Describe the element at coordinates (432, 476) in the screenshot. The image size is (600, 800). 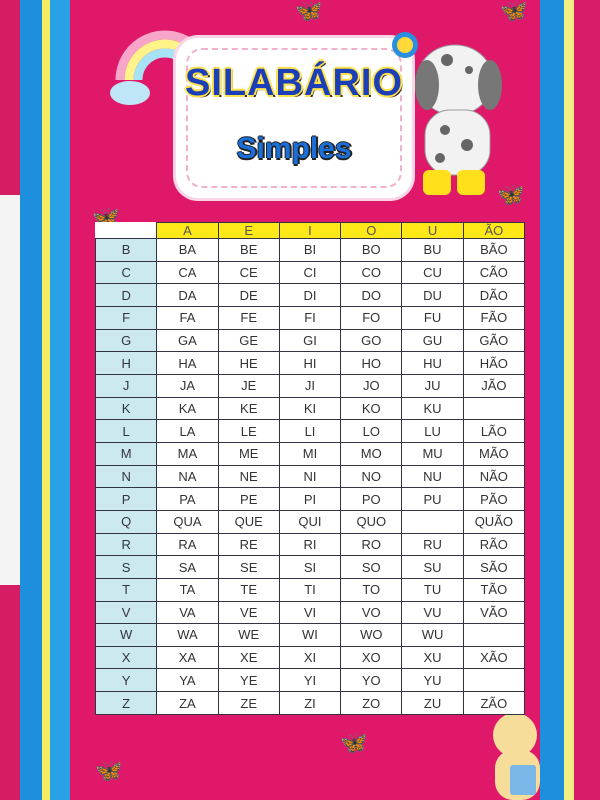
I see `syllable-cell: NU` at that location.